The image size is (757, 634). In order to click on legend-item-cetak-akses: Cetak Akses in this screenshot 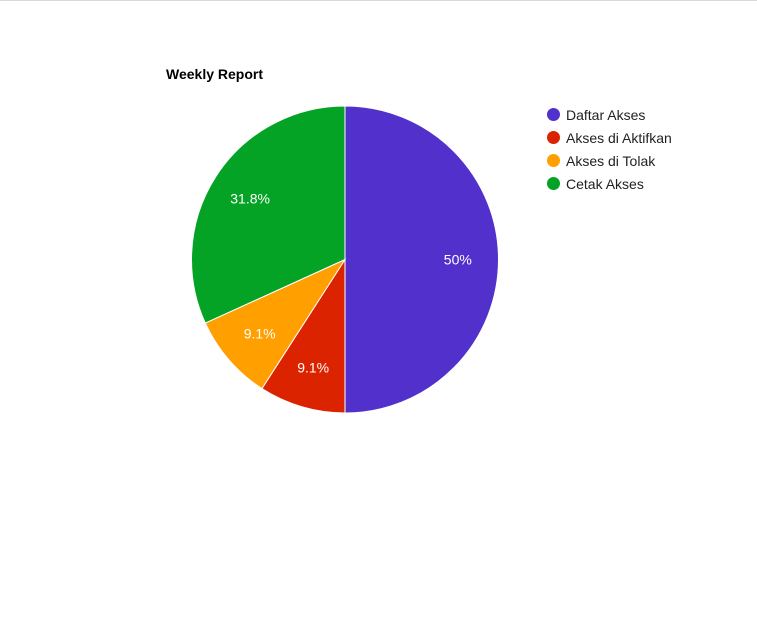, I will do `click(609, 183)`.